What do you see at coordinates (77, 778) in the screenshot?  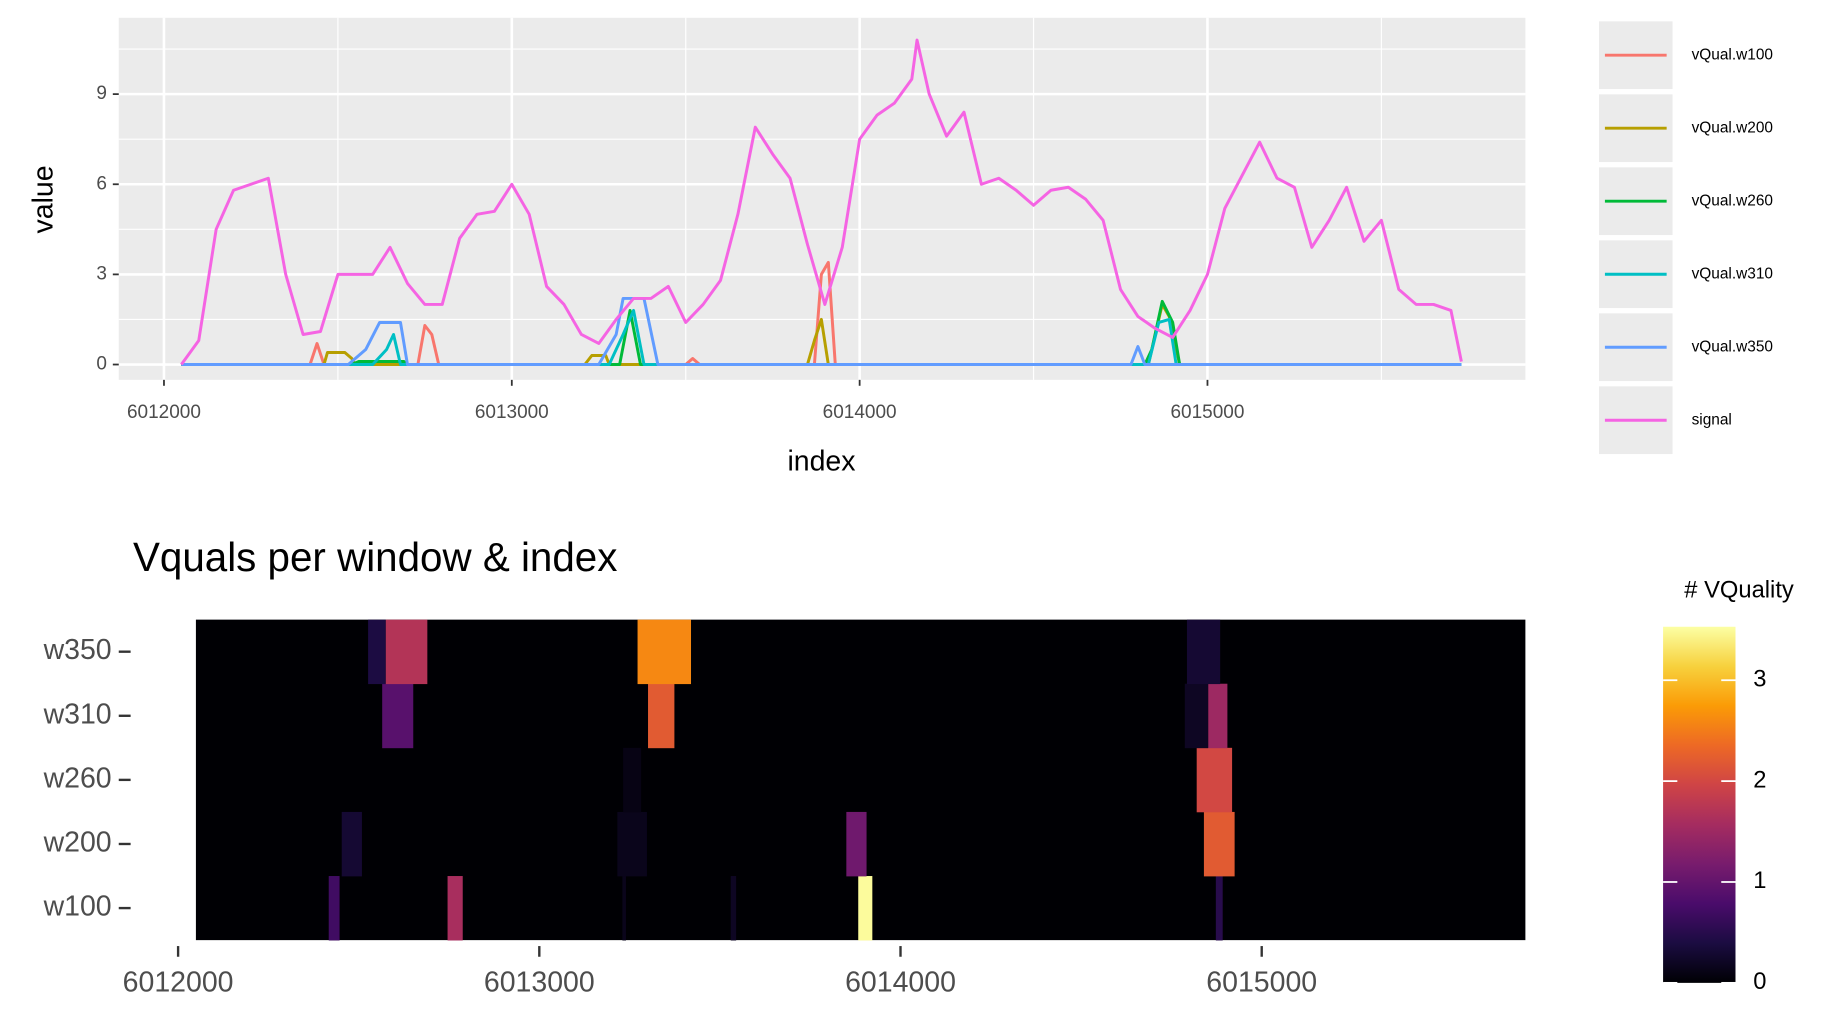 I see `y-tick-label: w260` at bounding box center [77, 778].